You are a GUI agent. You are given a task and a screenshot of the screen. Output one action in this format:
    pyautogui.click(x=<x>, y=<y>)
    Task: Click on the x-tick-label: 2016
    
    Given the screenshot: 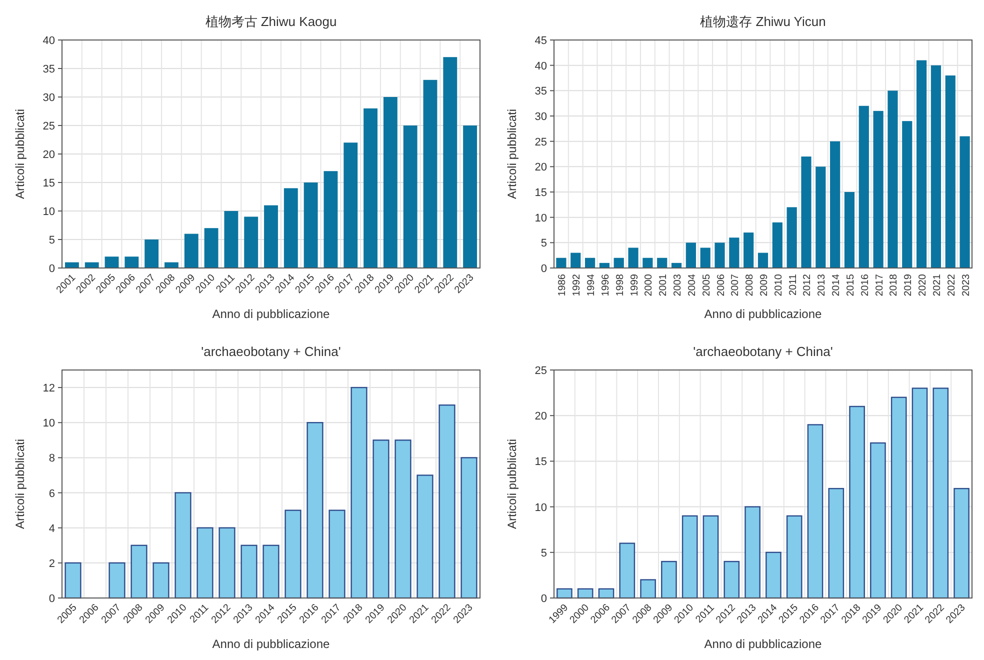 What is the action you would take?
    pyautogui.click(x=865, y=285)
    